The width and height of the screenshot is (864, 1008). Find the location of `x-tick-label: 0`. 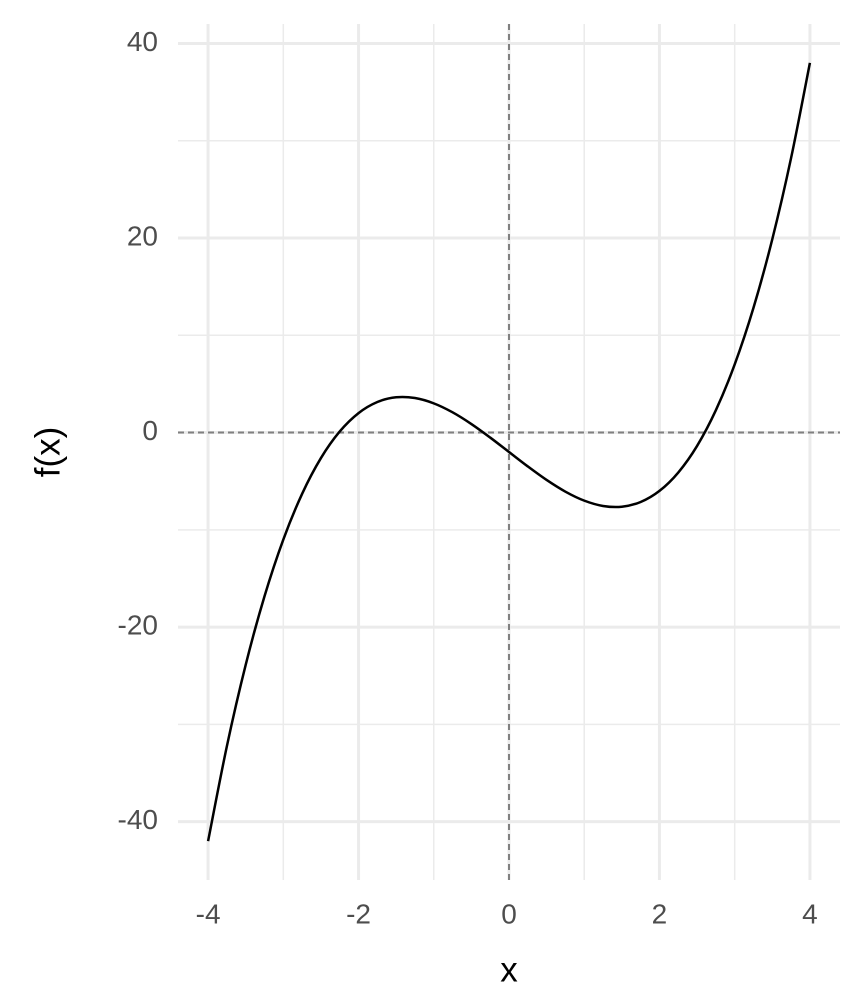

x-tick-label: 0 is located at coordinates (509, 913).